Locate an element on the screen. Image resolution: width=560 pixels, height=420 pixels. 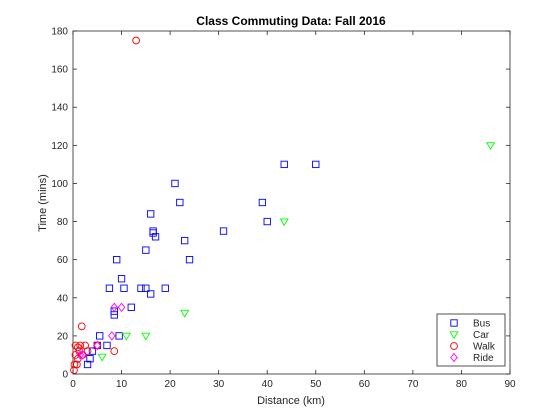
y-tick-label: 120 is located at coordinates (59, 146).